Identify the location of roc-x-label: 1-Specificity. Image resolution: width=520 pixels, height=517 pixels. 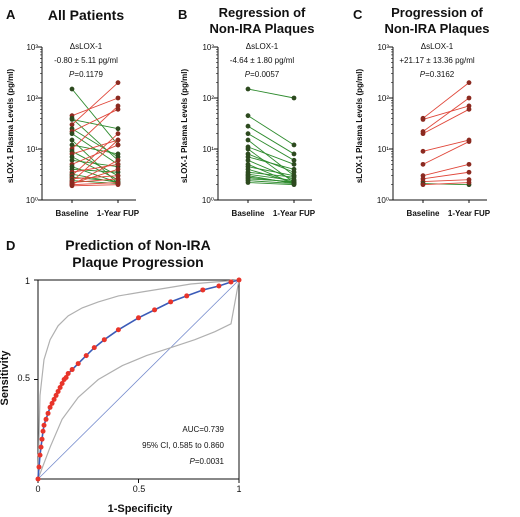
(141, 509).